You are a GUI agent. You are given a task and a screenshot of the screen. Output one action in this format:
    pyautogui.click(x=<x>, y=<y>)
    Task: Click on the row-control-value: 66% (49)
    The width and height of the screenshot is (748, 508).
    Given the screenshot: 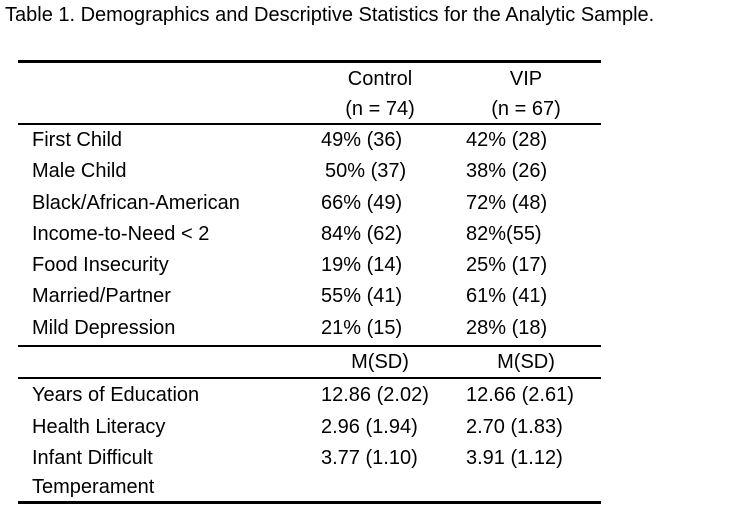 What is the action you would take?
    pyautogui.click(x=362, y=203)
    